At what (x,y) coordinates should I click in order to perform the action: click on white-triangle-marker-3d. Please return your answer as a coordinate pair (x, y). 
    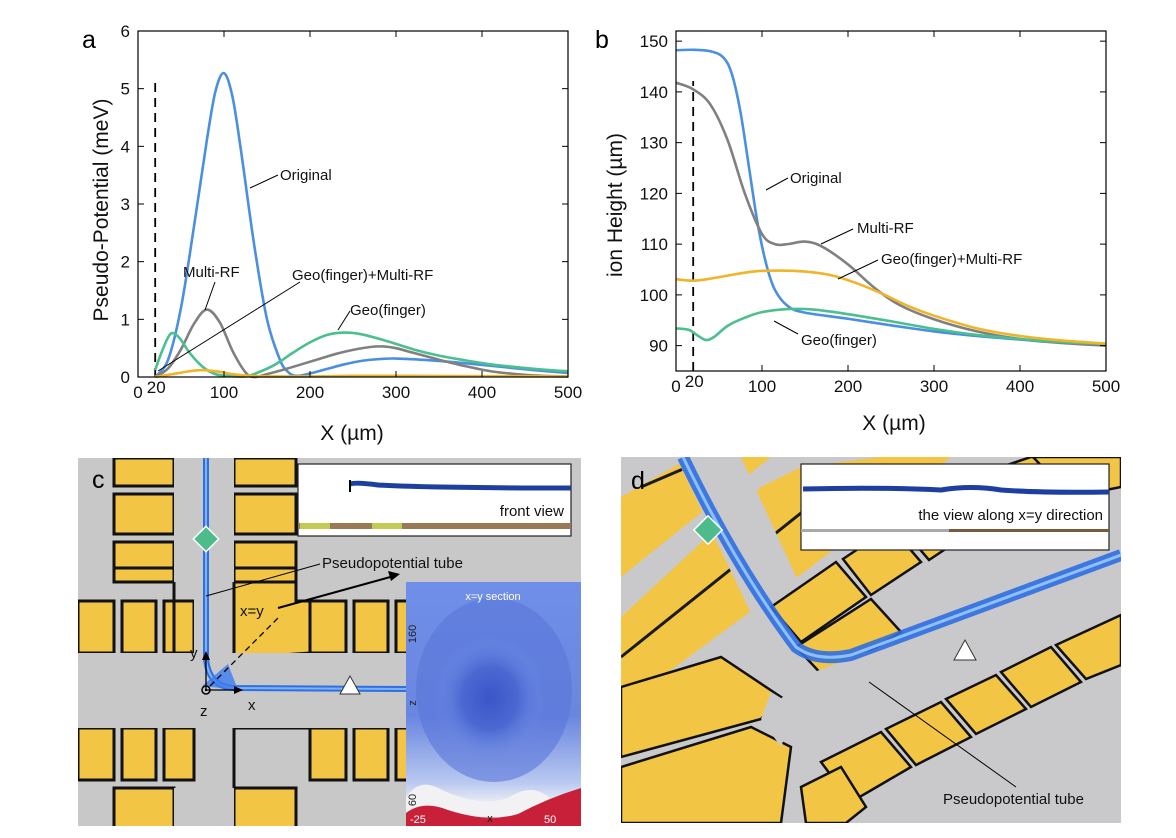
    Looking at the image, I should click on (965, 649).